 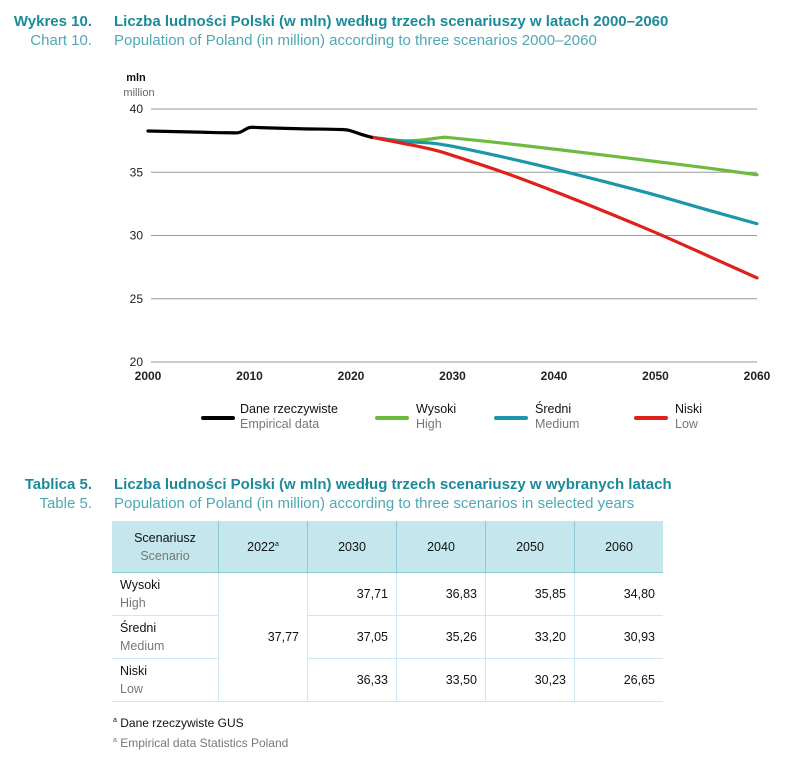 I want to click on header-scenario-en: Scenario, so click(x=165, y=556).